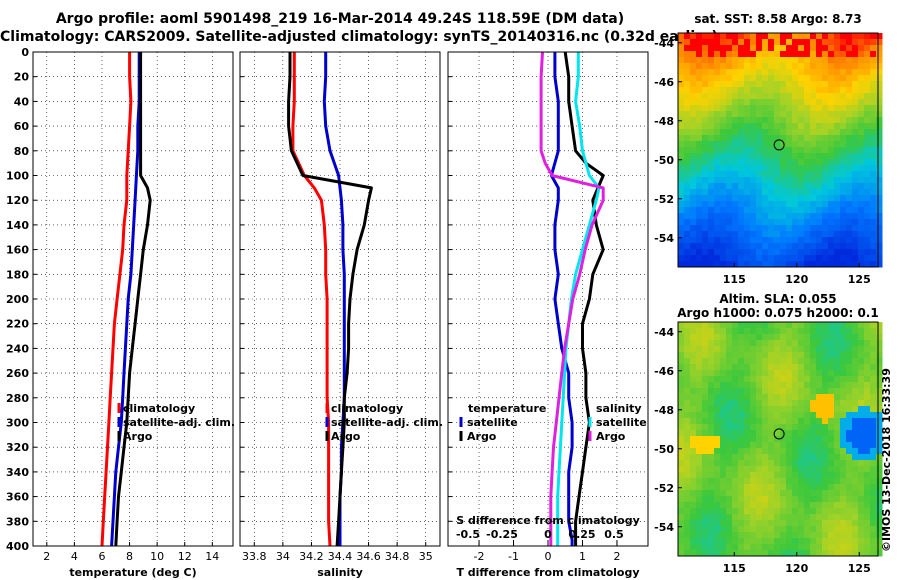 This screenshot has height=580, width=900. I want to click on lat-tick-label: -48, so click(664, 410).